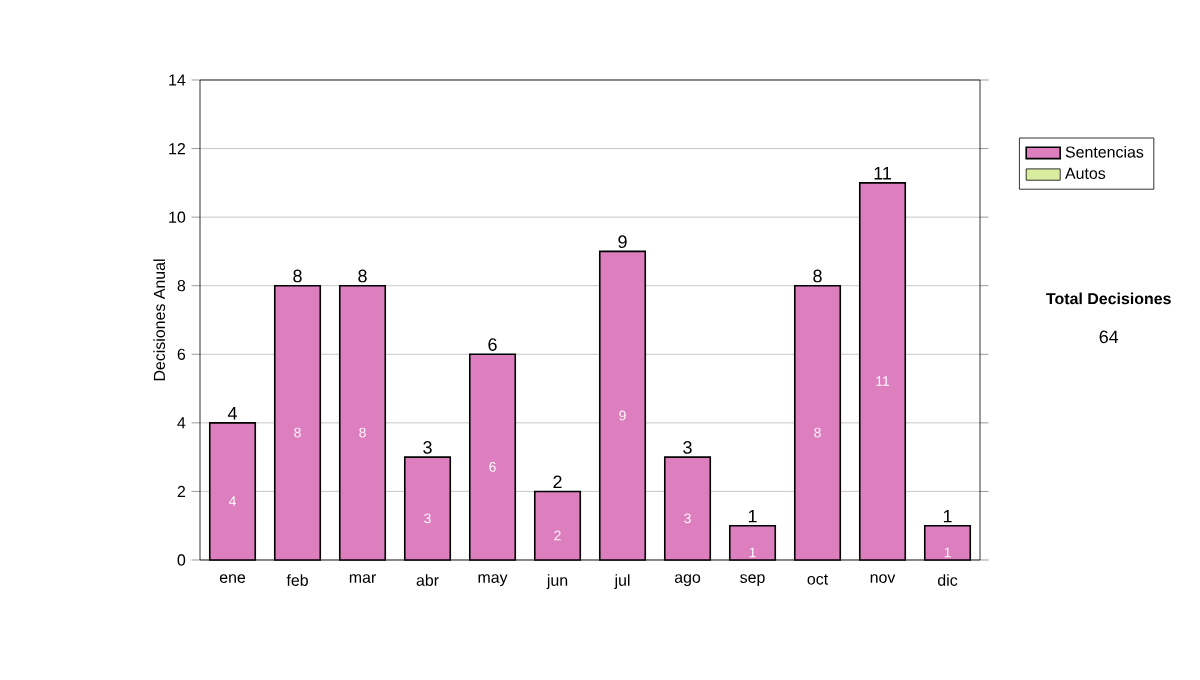 The image size is (1200, 680). Describe the element at coordinates (492, 344) in the screenshot. I see `total-label: 6` at that location.